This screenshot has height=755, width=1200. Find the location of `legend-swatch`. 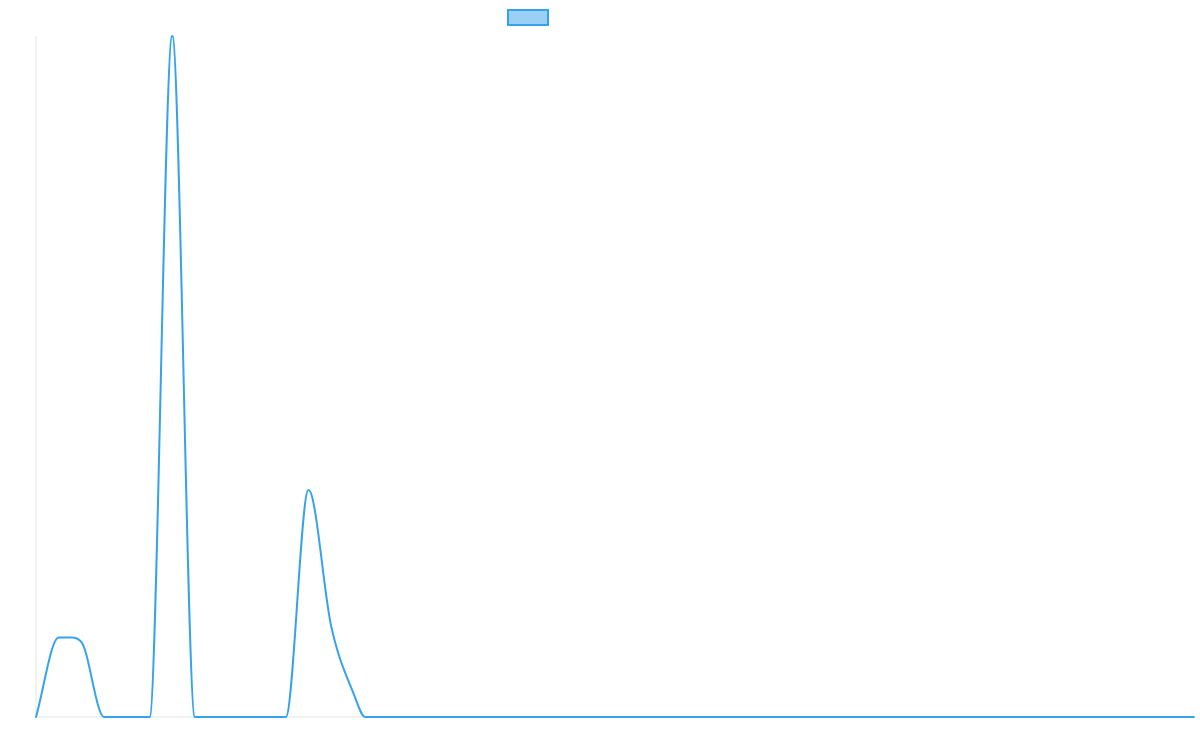

legend-swatch is located at coordinates (528, 17).